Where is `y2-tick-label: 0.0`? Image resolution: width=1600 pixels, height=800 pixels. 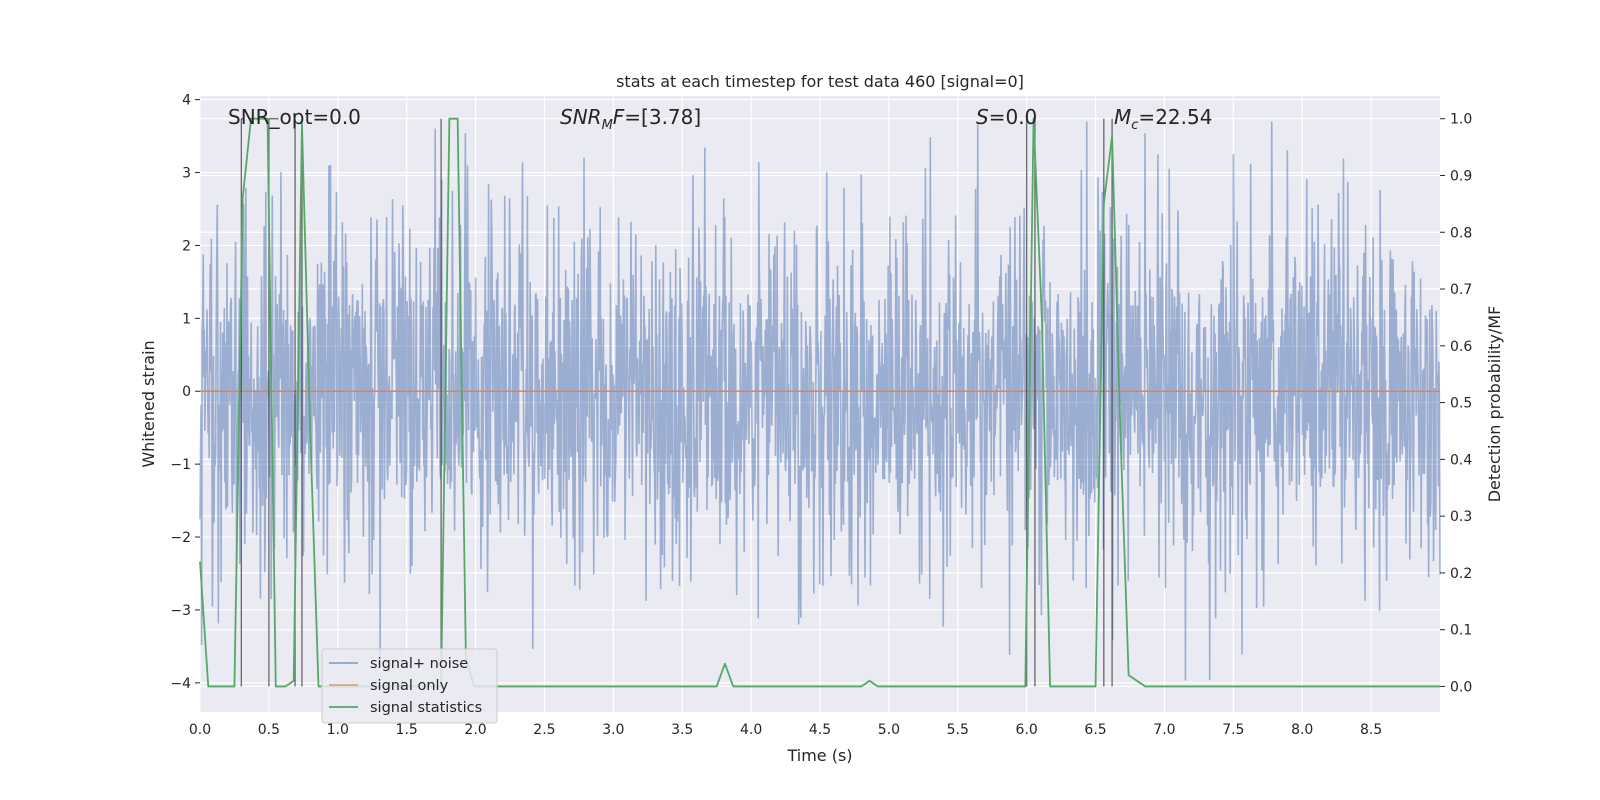 y2-tick-label: 0.0 is located at coordinates (1461, 687).